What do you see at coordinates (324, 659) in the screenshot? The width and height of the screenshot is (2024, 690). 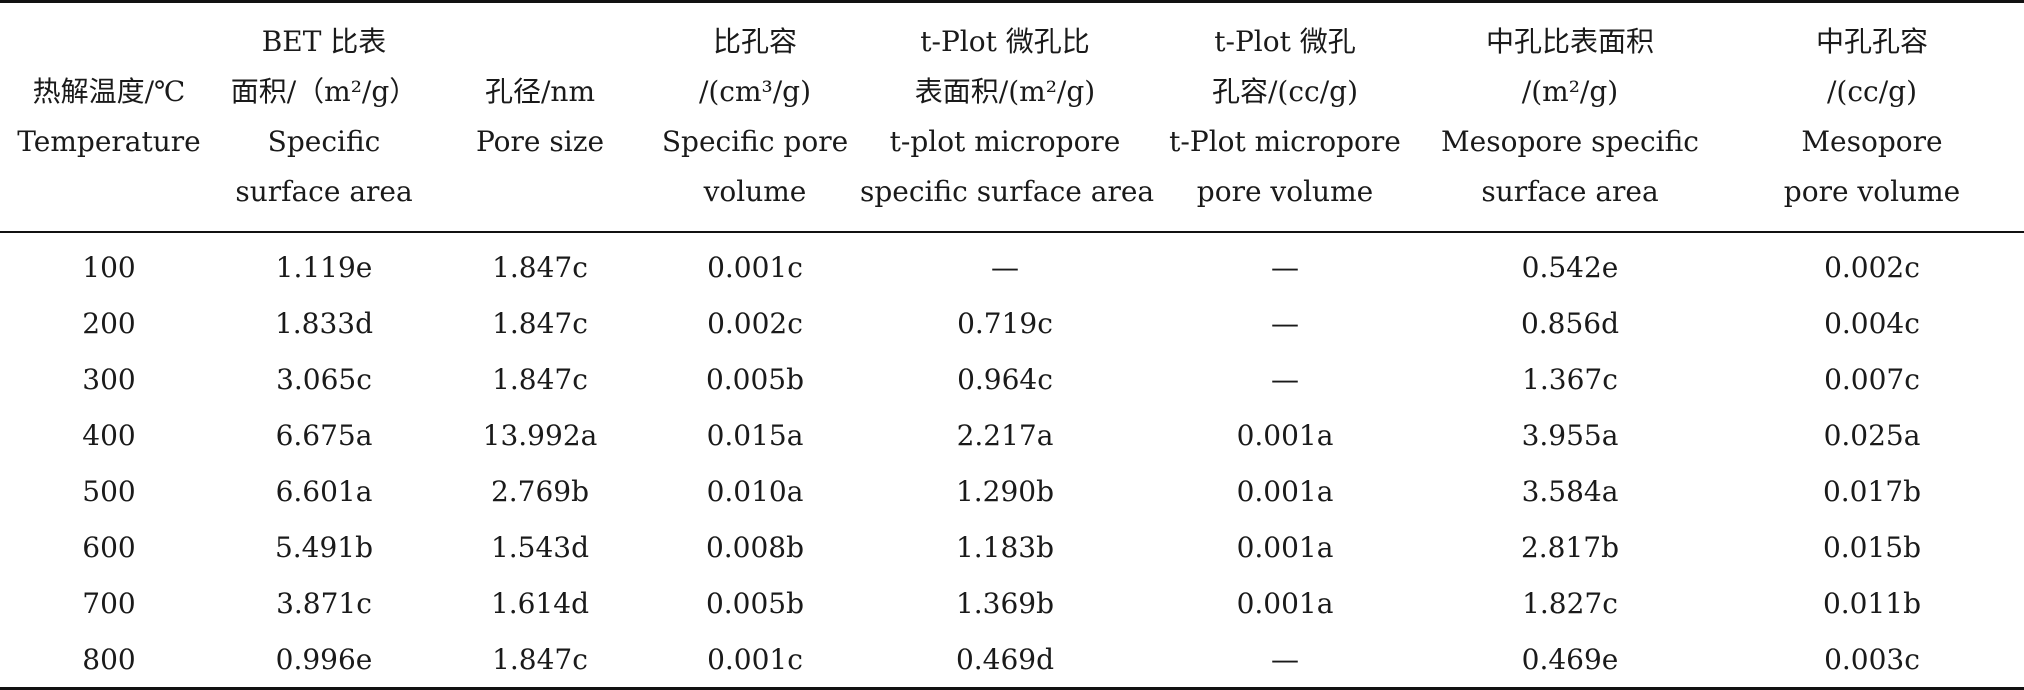 I see `table-cell: 0.996e` at bounding box center [324, 659].